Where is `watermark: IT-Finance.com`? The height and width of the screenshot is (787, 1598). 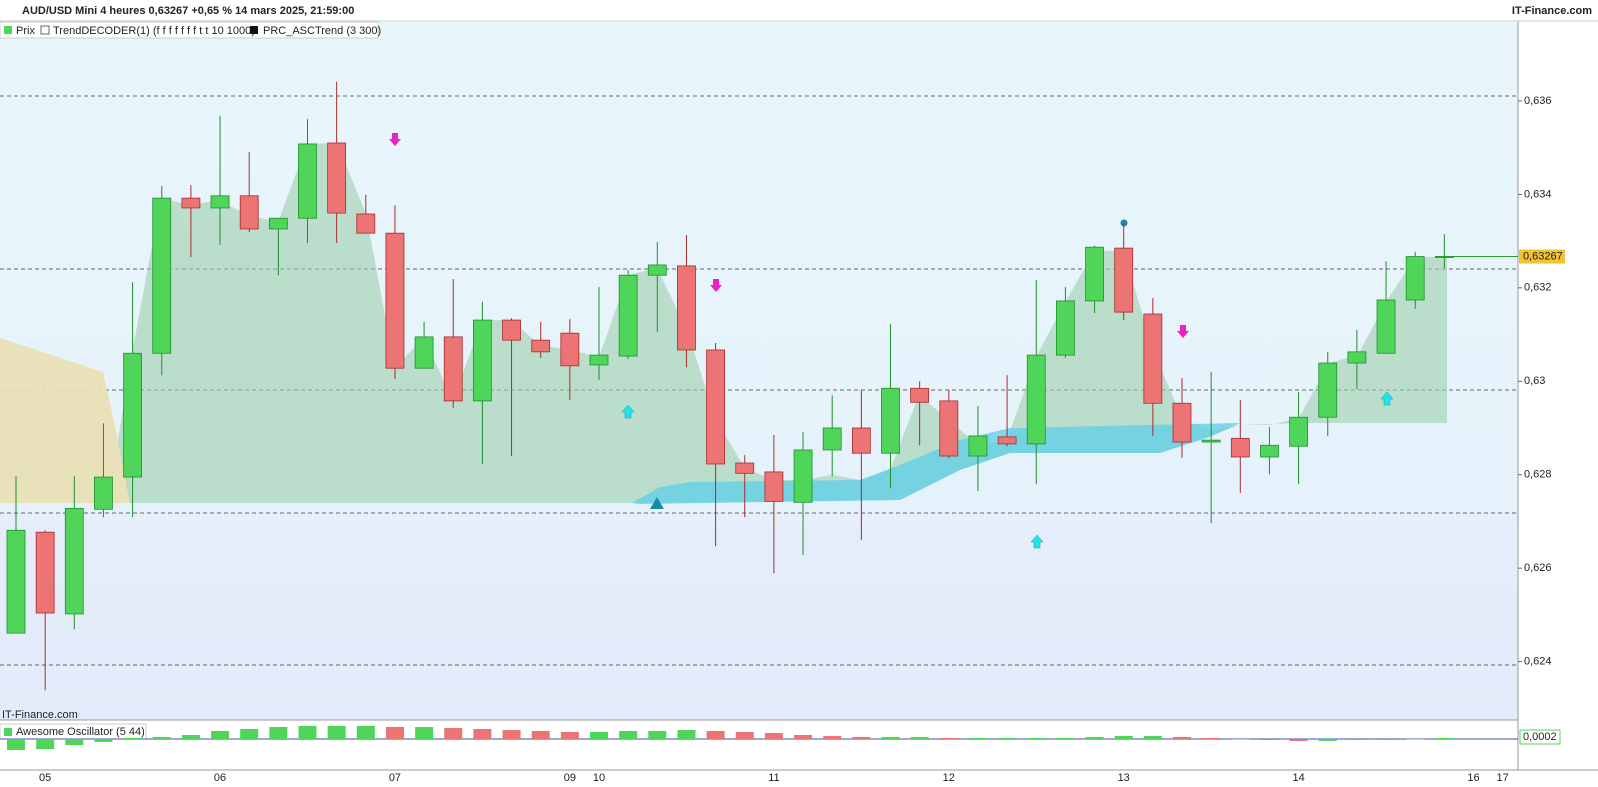 watermark: IT-Finance.com is located at coordinates (40, 715).